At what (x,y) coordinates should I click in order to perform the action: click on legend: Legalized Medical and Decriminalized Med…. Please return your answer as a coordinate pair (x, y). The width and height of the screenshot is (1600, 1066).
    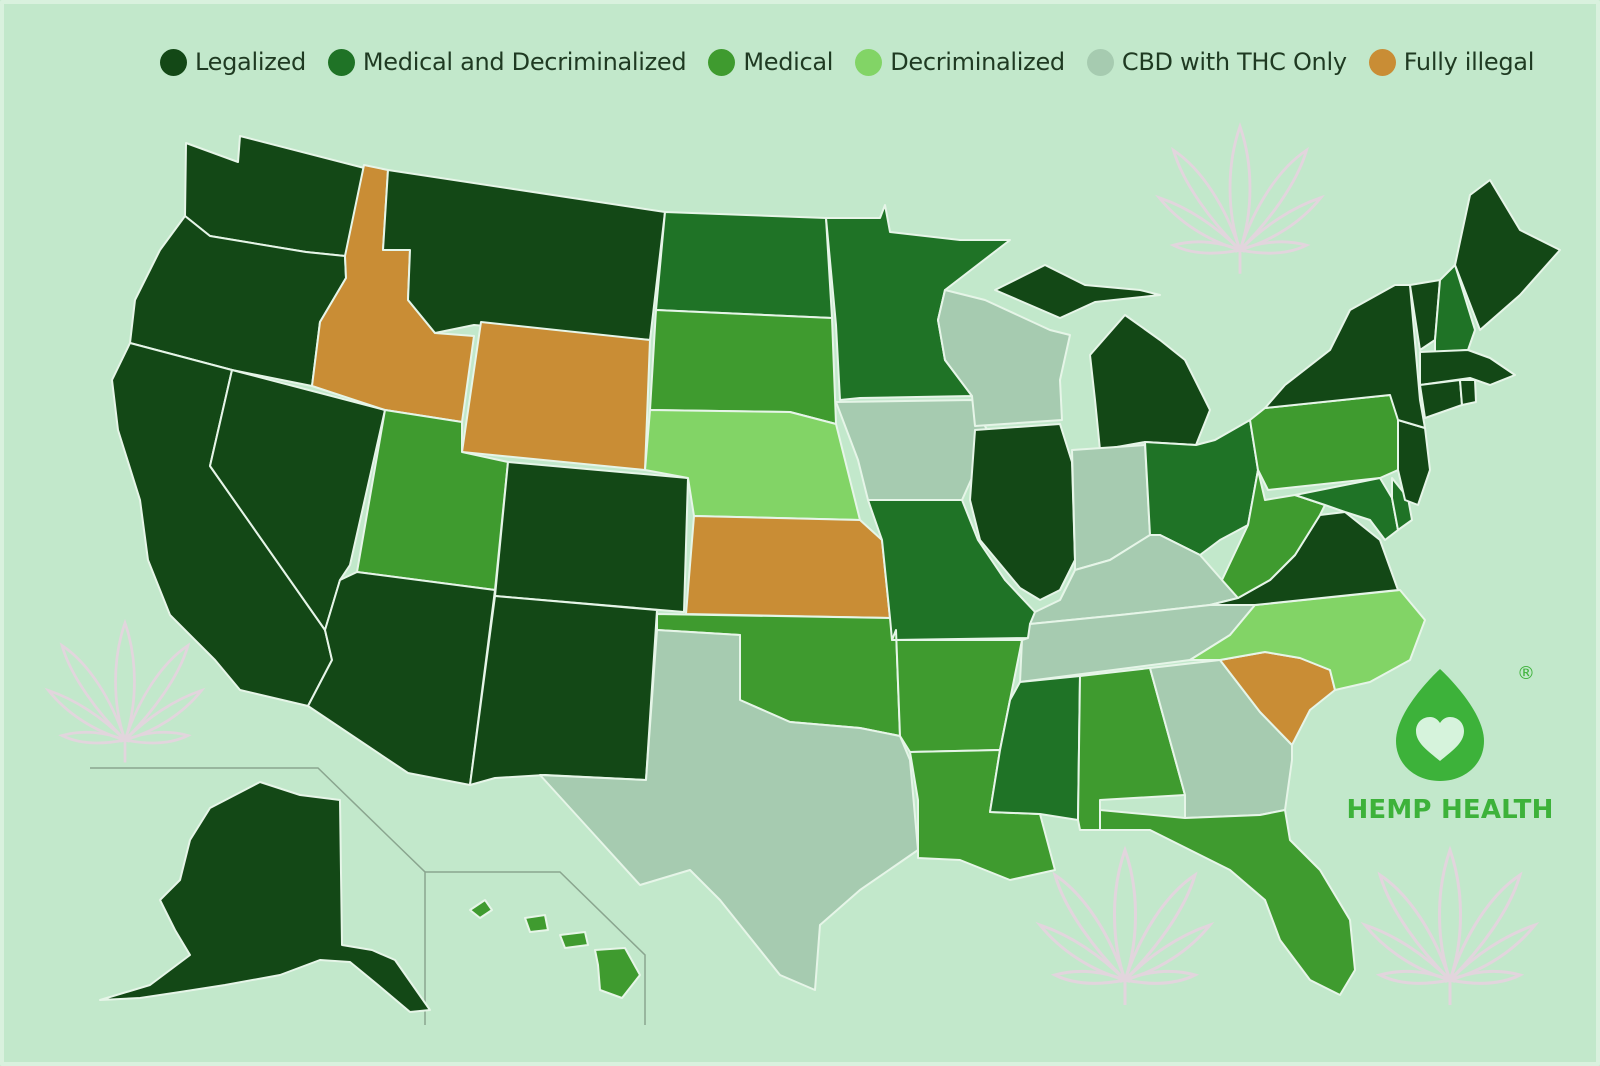
    Looking at the image, I should click on (858, 62).